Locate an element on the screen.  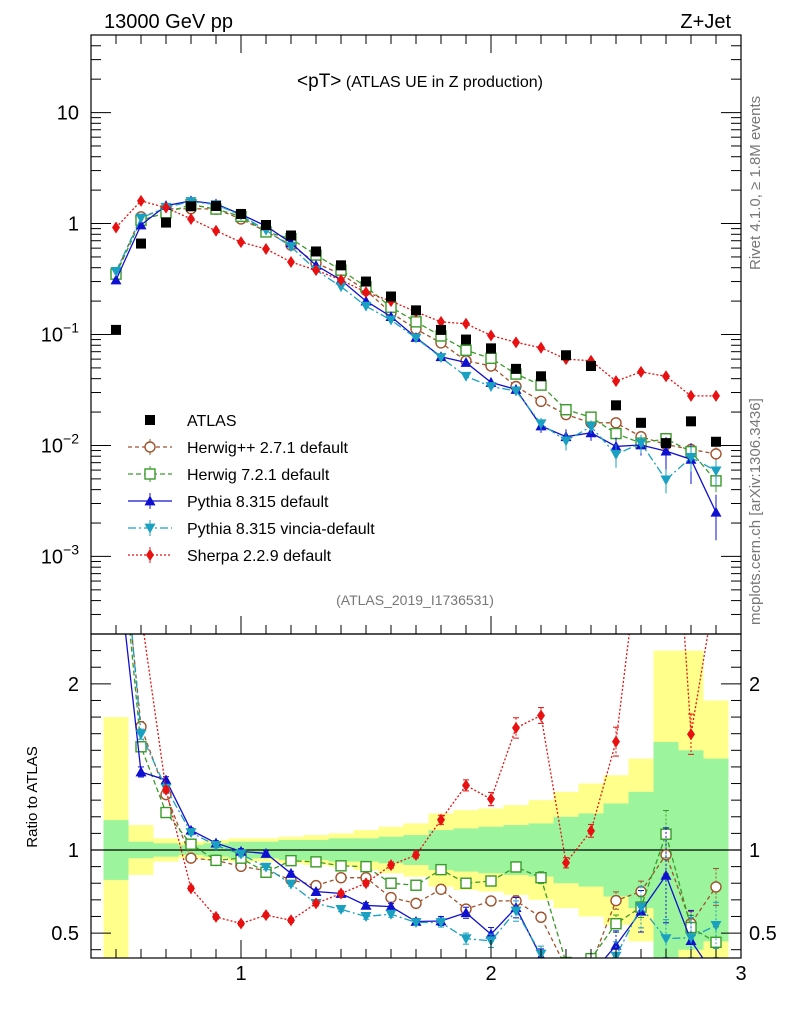
legend-label-3: Pythia 8.315 vincia-default is located at coordinates (281, 529).